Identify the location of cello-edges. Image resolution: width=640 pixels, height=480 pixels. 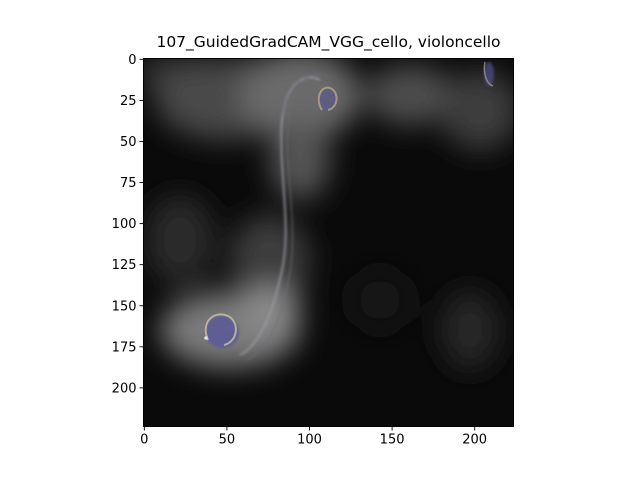
(285, 217).